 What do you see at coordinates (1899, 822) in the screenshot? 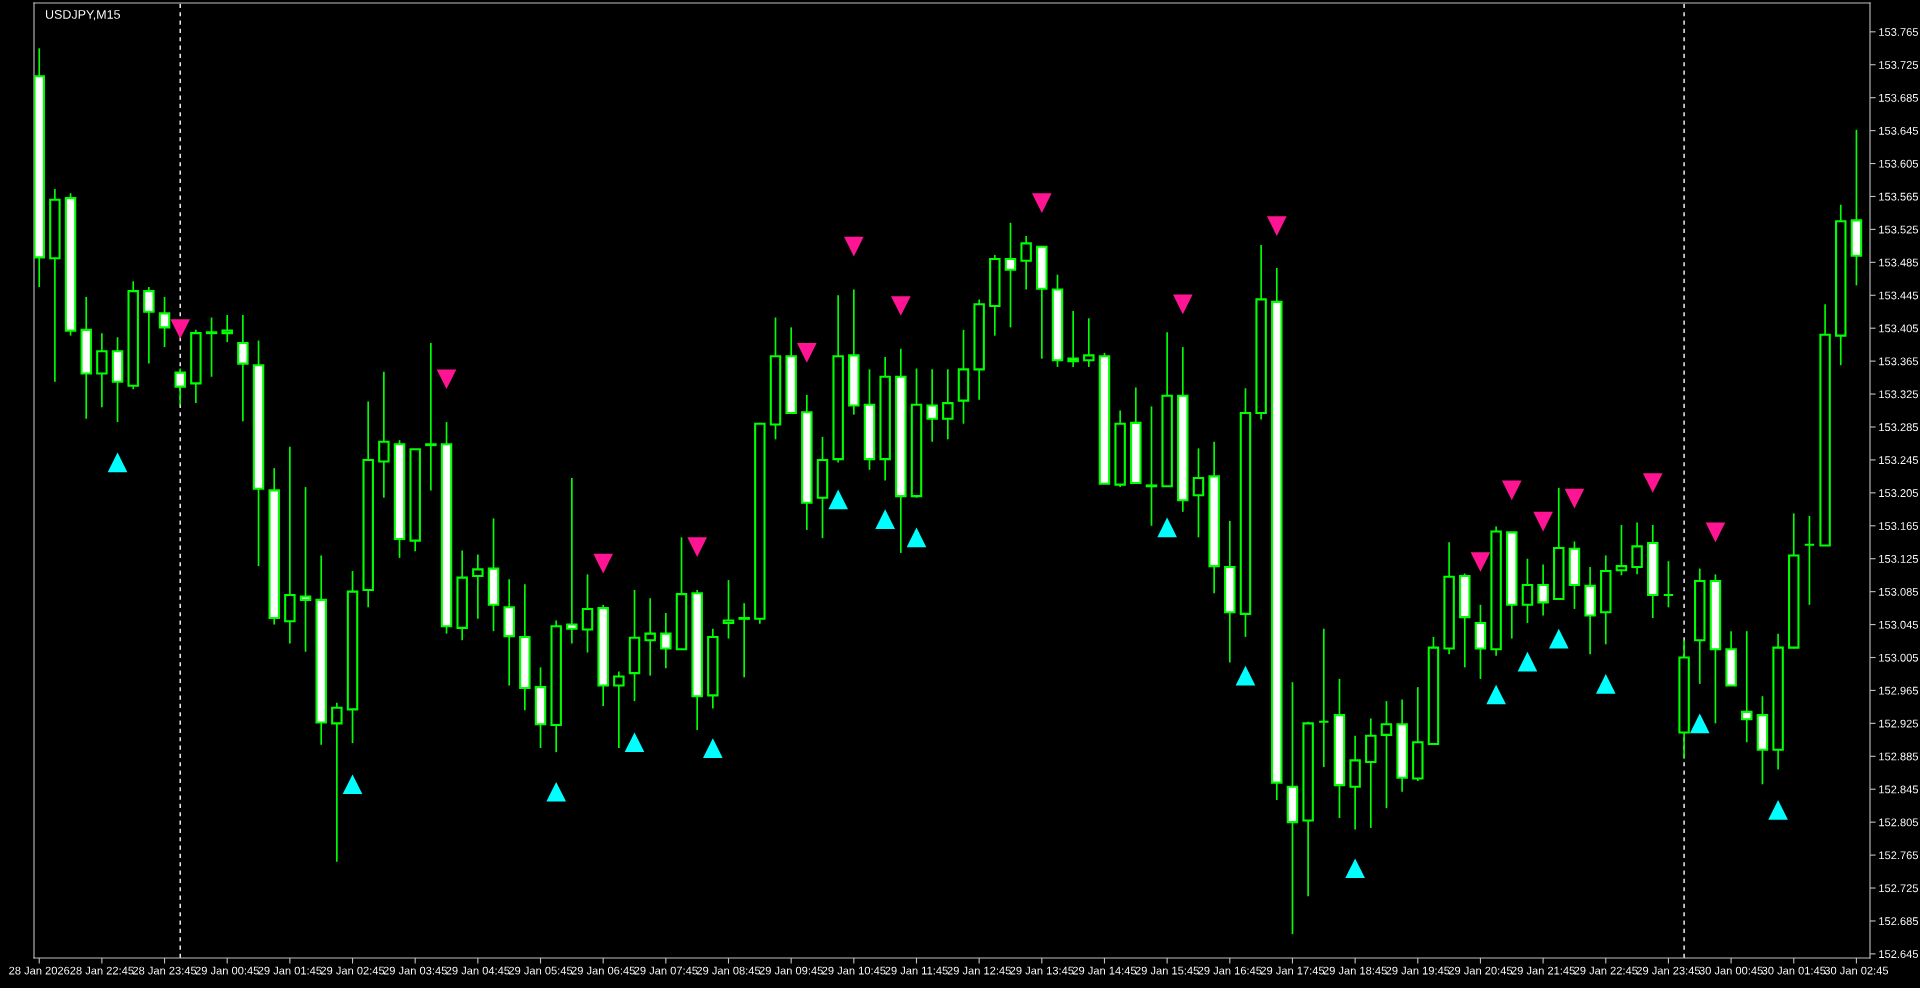
I see `y-tick-label: 152.805` at bounding box center [1899, 822].